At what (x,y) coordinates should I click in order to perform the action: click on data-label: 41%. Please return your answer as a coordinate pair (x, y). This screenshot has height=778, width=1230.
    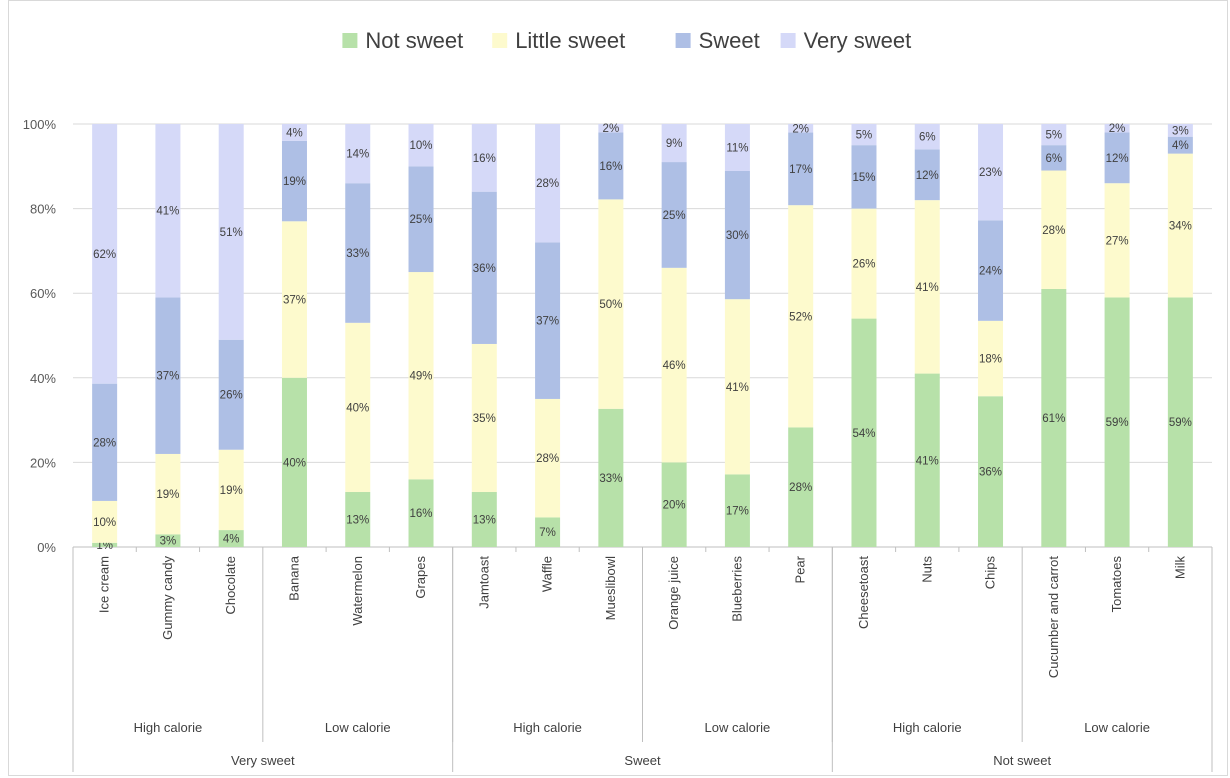
    Looking at the image, I should click on (737, 388).